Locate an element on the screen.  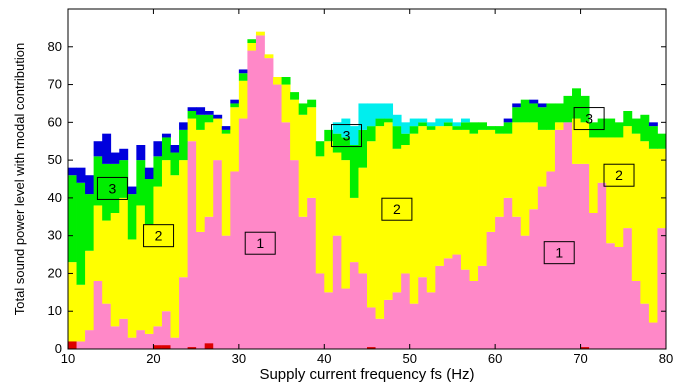
x-axis-label: Supply current frequency fs (Hz) is located at coordinates (366, 374).